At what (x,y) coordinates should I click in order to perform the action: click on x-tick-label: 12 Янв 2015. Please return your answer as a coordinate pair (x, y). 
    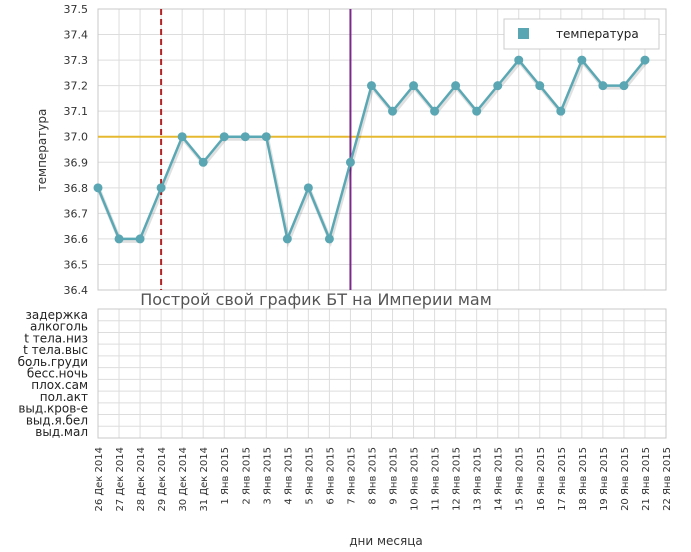
    Looking at the image, I should click on (457, 479).